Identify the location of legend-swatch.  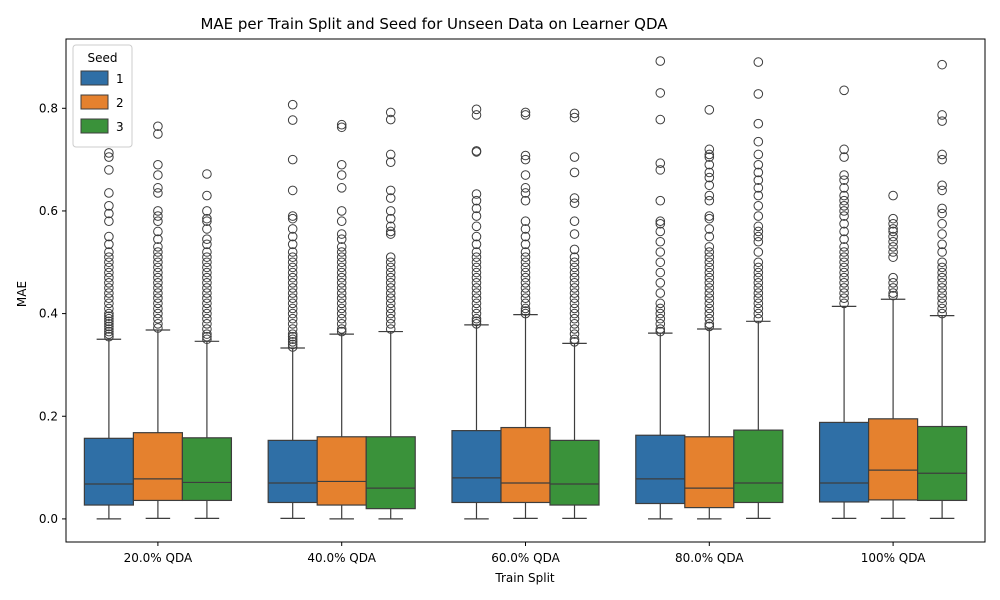
(94, 102).